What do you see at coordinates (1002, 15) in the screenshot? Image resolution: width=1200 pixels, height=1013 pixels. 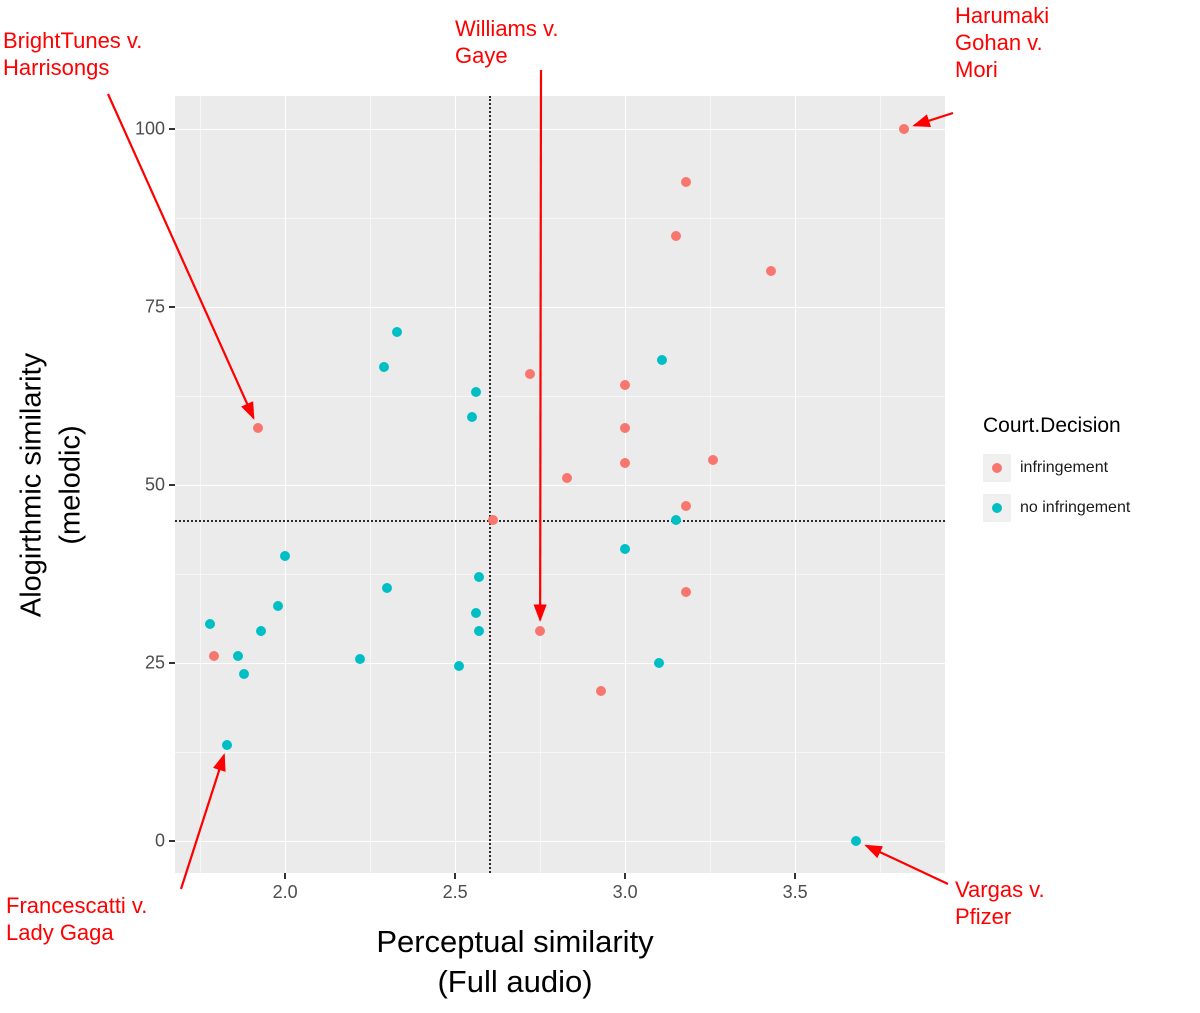 I see `annotation-text-line: Harumaki` at bounding box center [1002, 15].